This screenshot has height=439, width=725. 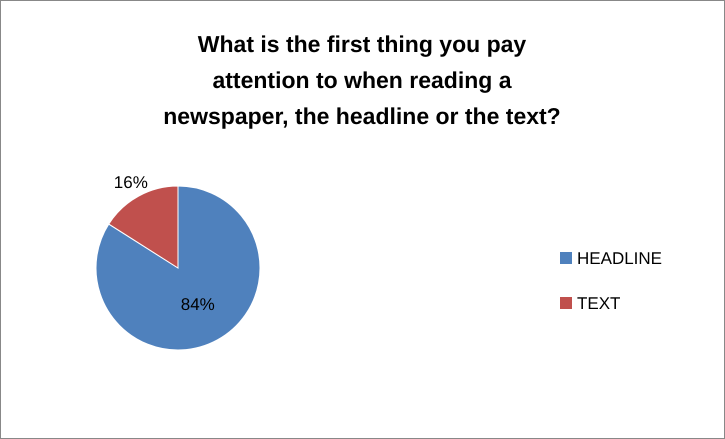 What do you see at coordinates (362, 80) in the screenshot?
I see `chart-title: What is the first thing you pay attention to when reading a newspaper, the headline or the text?` at bounding box center [362, 80].